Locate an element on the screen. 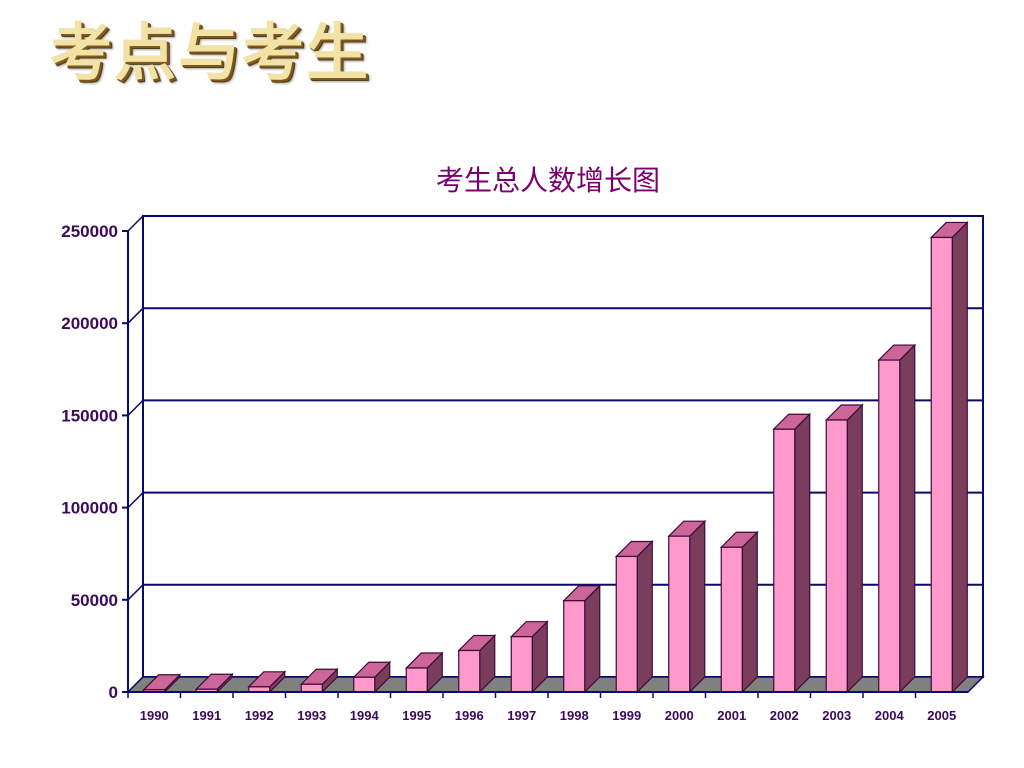  x-tick-label: 2002 is located at coordinates (784, 715).